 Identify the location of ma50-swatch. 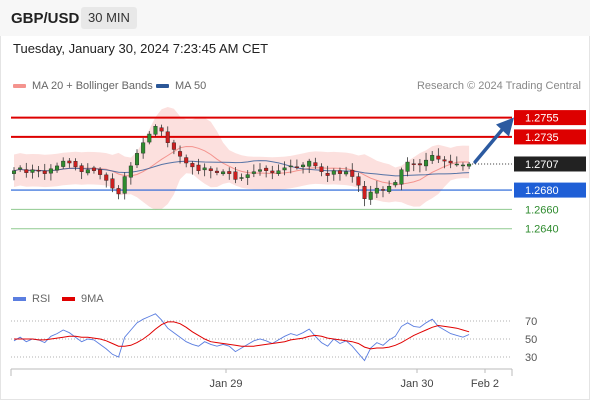
(162, 86).